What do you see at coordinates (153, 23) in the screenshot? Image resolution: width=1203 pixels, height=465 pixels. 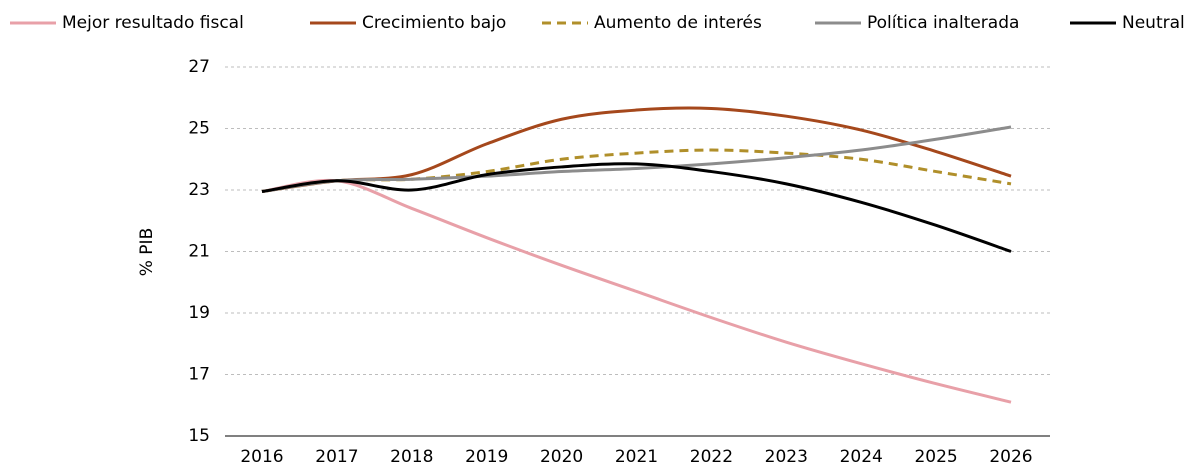 I see `legend-label: Mejor resultado fiscal` at bounding box center [153, 23].